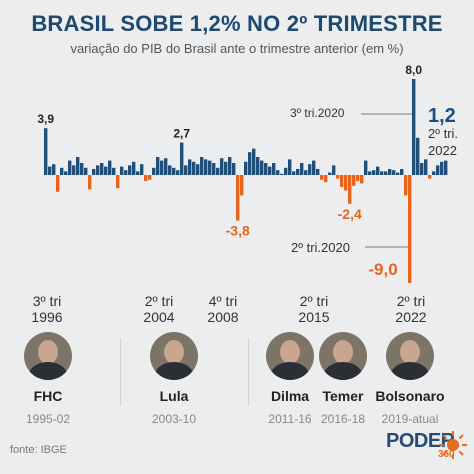  What do you see at coordinates (350, 214) in the screenshot?
I see `data-label: -2,4` at bounding box center [350, 214].